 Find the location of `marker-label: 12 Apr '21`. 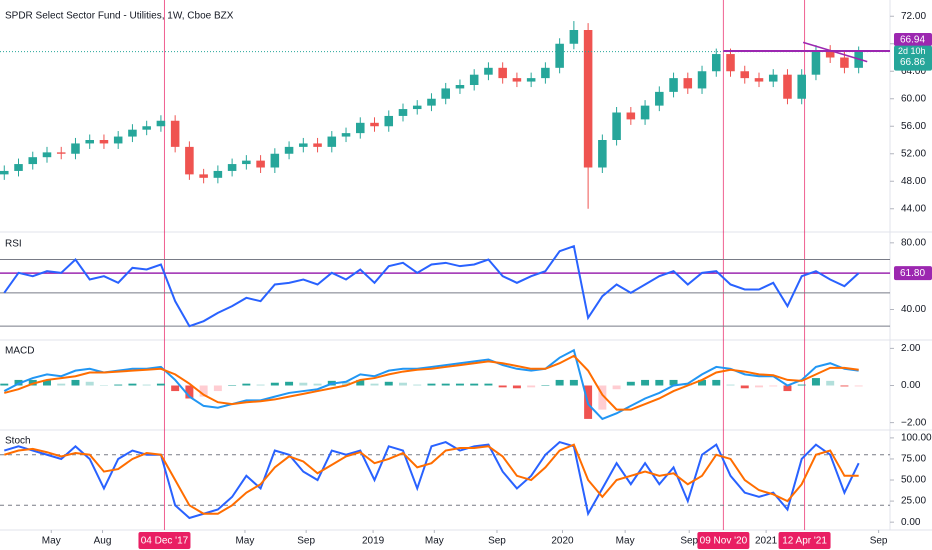

marker-label: 12 Apr '21 is located at coordinates (804, 541).